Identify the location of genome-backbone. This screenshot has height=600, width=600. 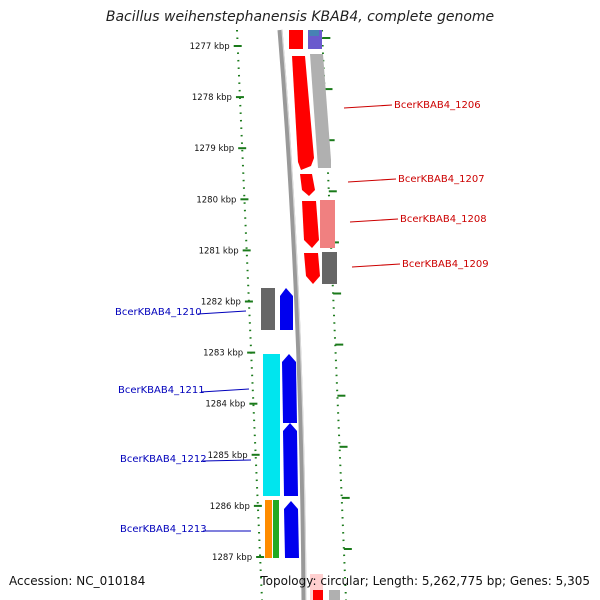
(292, 314).